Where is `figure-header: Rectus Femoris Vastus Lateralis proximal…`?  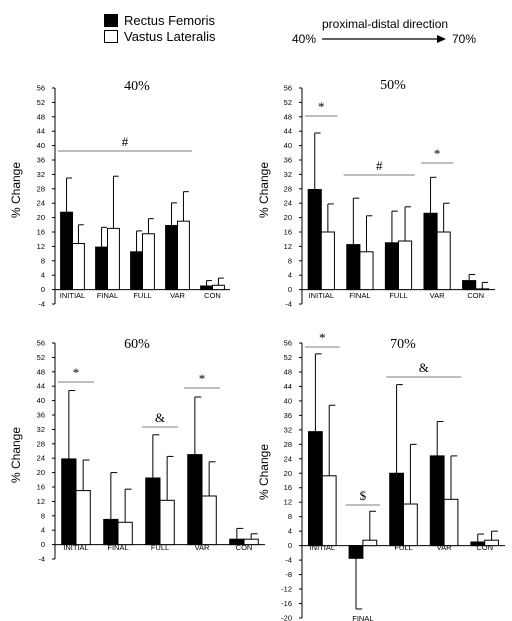 figure-header: Rectus Femoris Vastus Lateralis proximal… is located at coordinates (256, 30).